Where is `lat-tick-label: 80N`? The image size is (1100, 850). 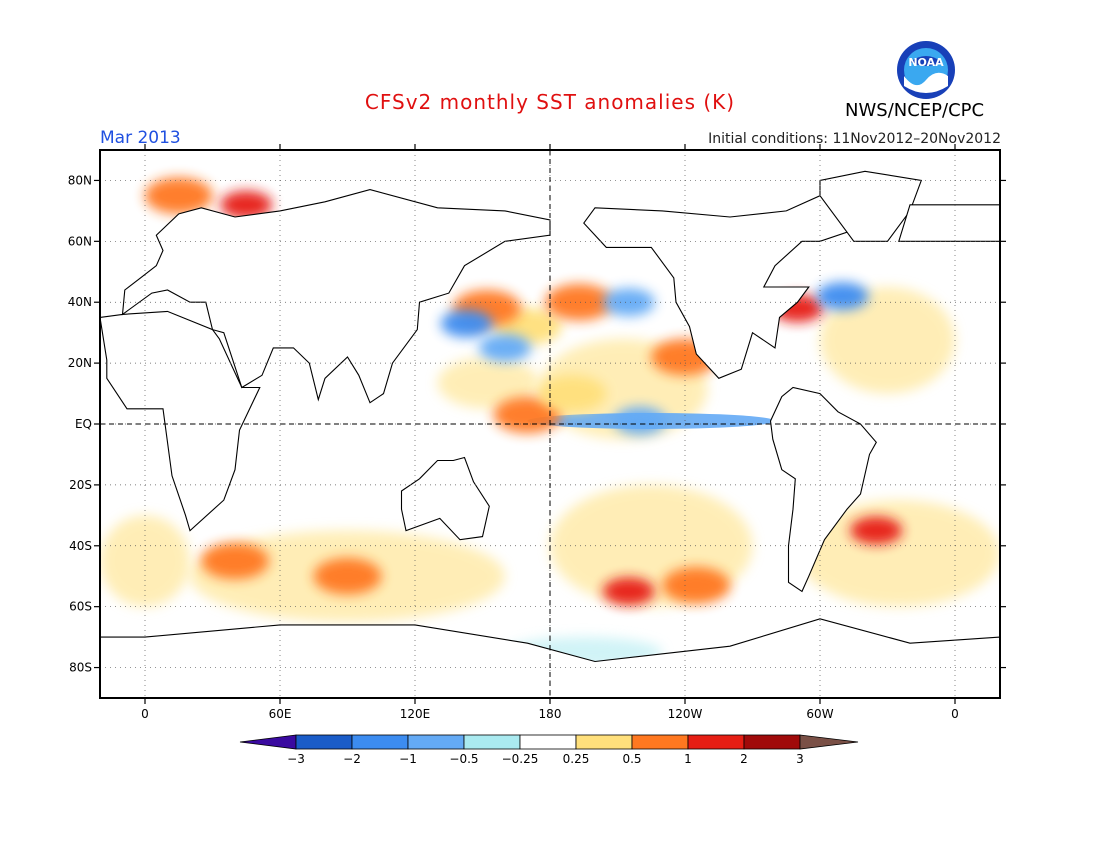 lat-tick-label: 80N is located at coordinates (80, 180).